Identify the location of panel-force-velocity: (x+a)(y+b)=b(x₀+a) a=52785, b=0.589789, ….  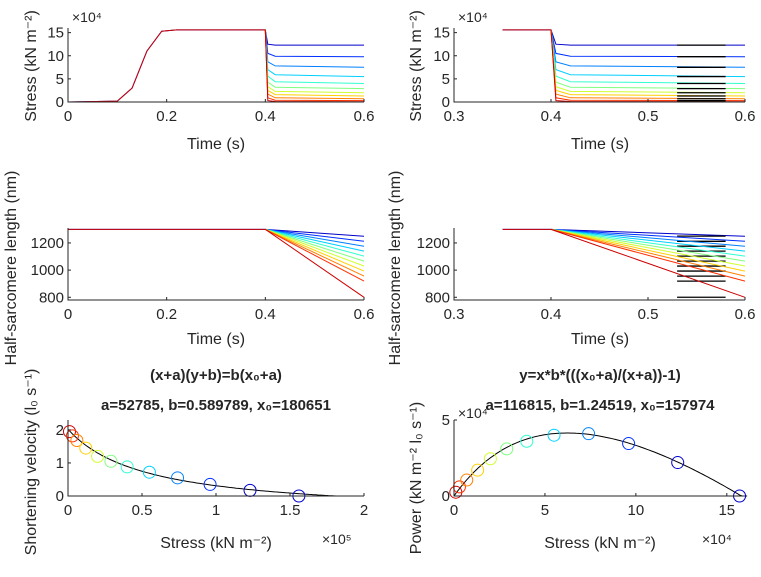
(195, 461).